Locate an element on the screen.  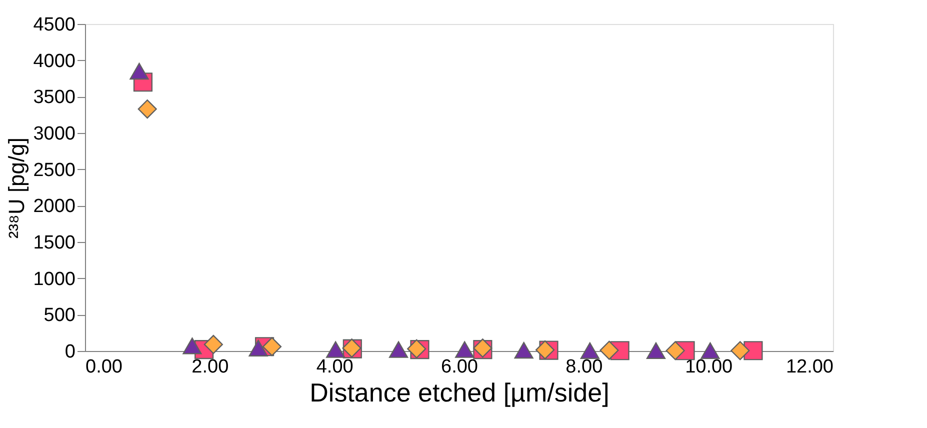
y-tick-label: 0 is located at coordinates (70, 352).